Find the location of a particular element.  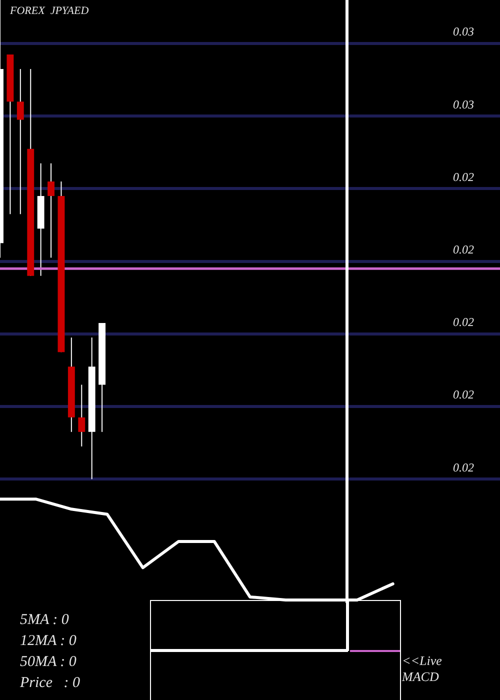

text: FOREX JPYAED is located at coordinates (49, 11).